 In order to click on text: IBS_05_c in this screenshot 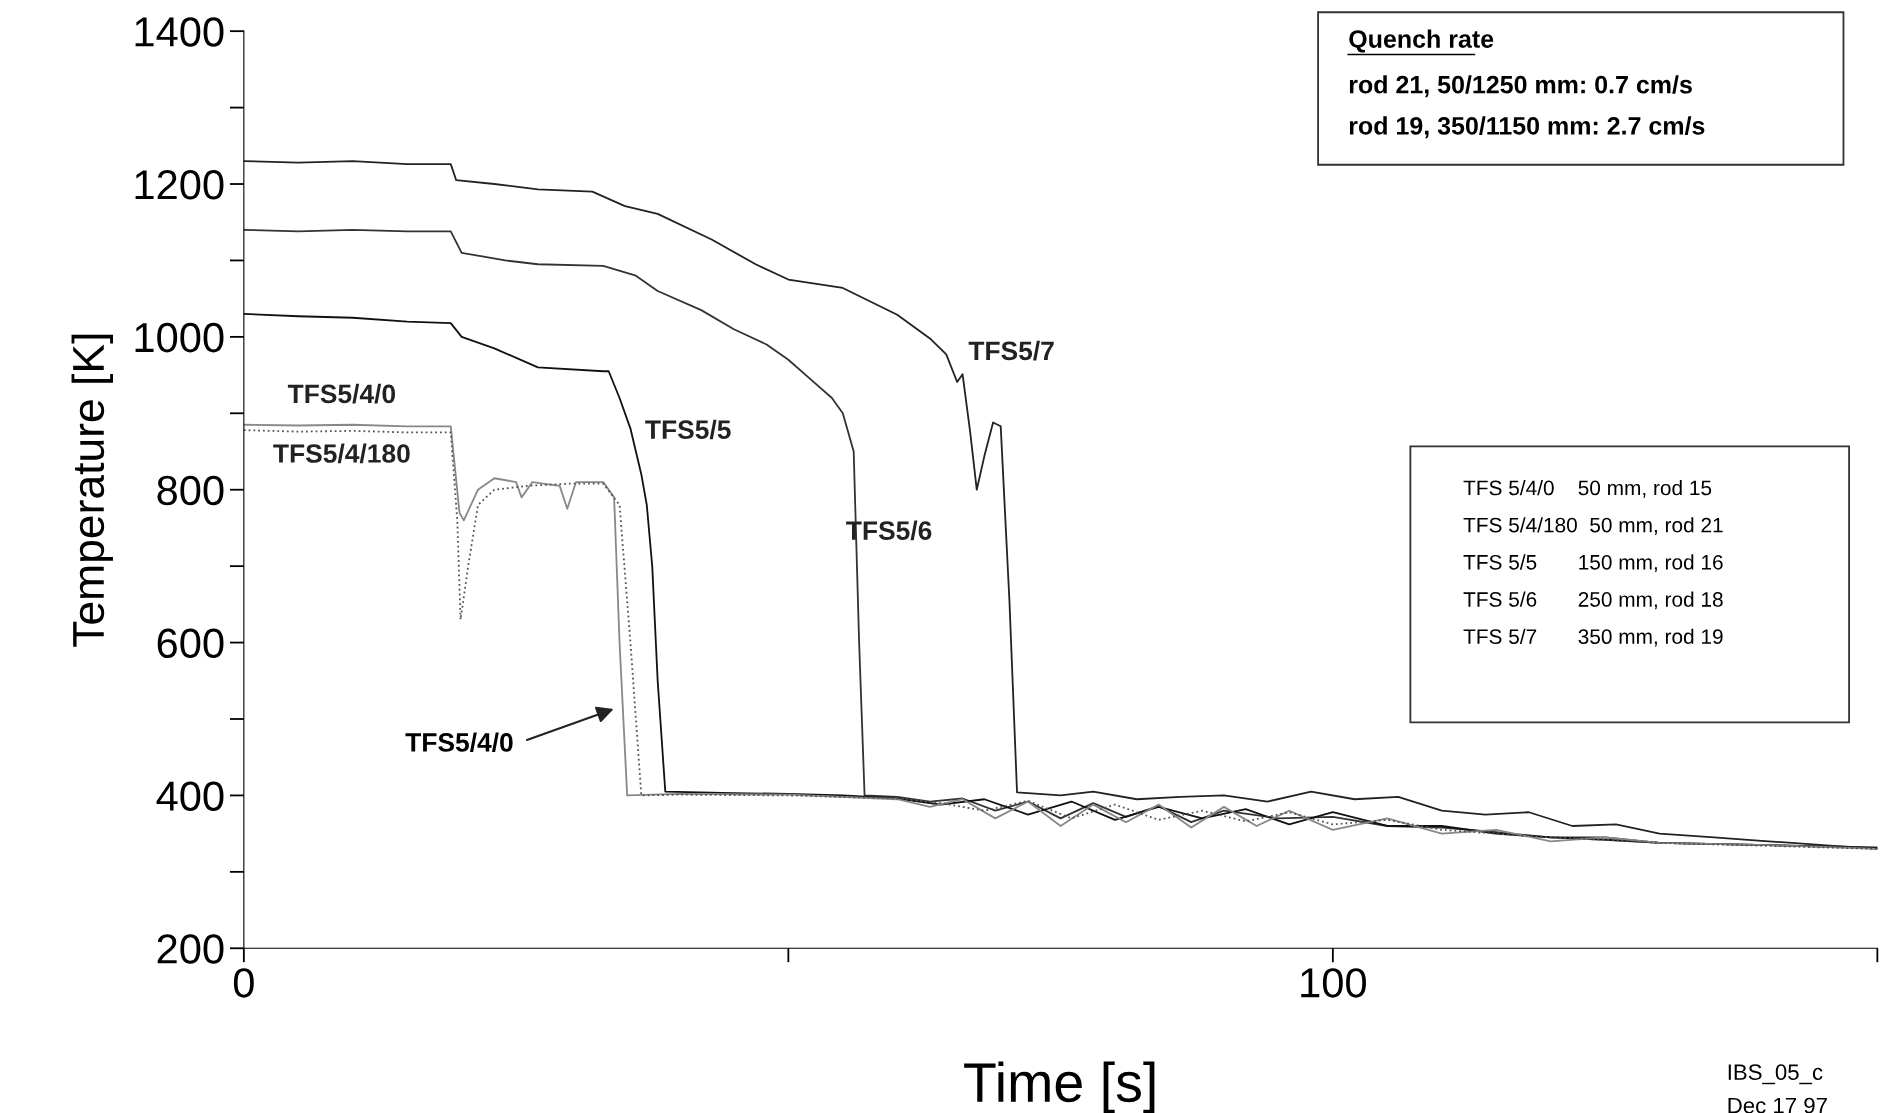, I will do `click(1775, 1074)`.